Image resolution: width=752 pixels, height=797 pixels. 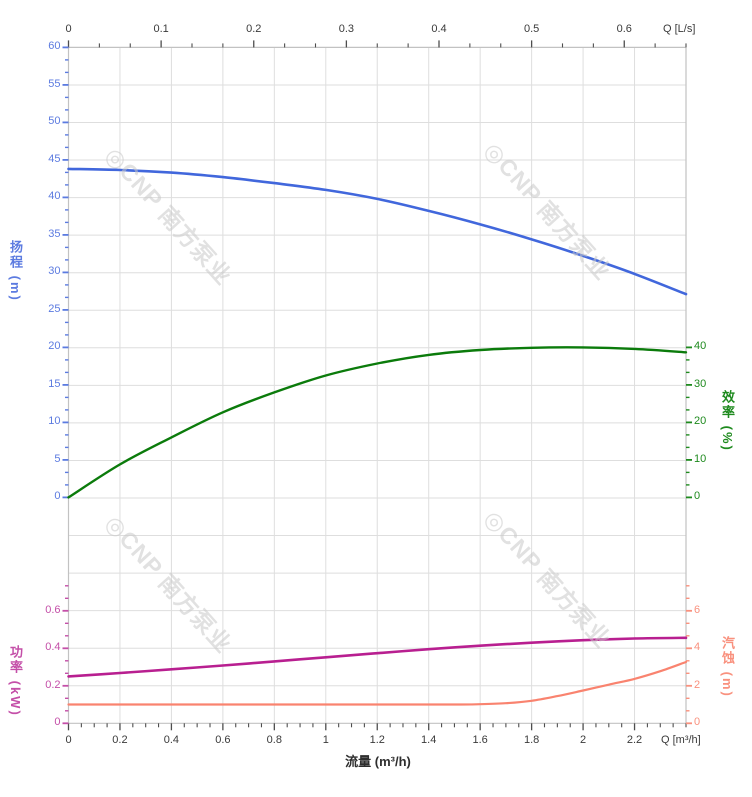 I want to click on head-axis-tick-label: 30, so click(x=54, y=271).